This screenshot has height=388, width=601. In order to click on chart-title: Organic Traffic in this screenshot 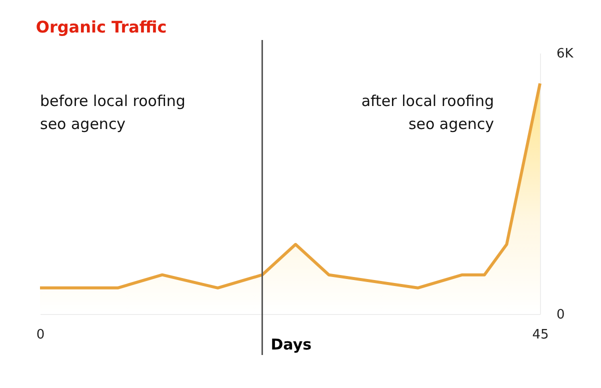, I will do `click(101, 26)`.